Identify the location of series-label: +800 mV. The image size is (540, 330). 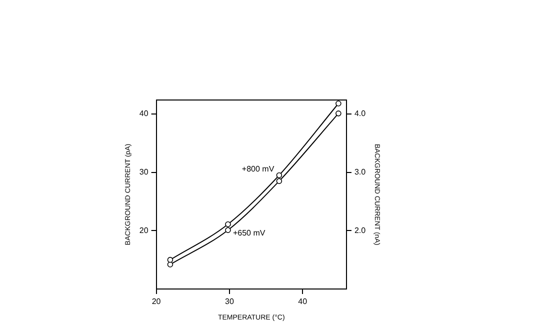
(258, 169).